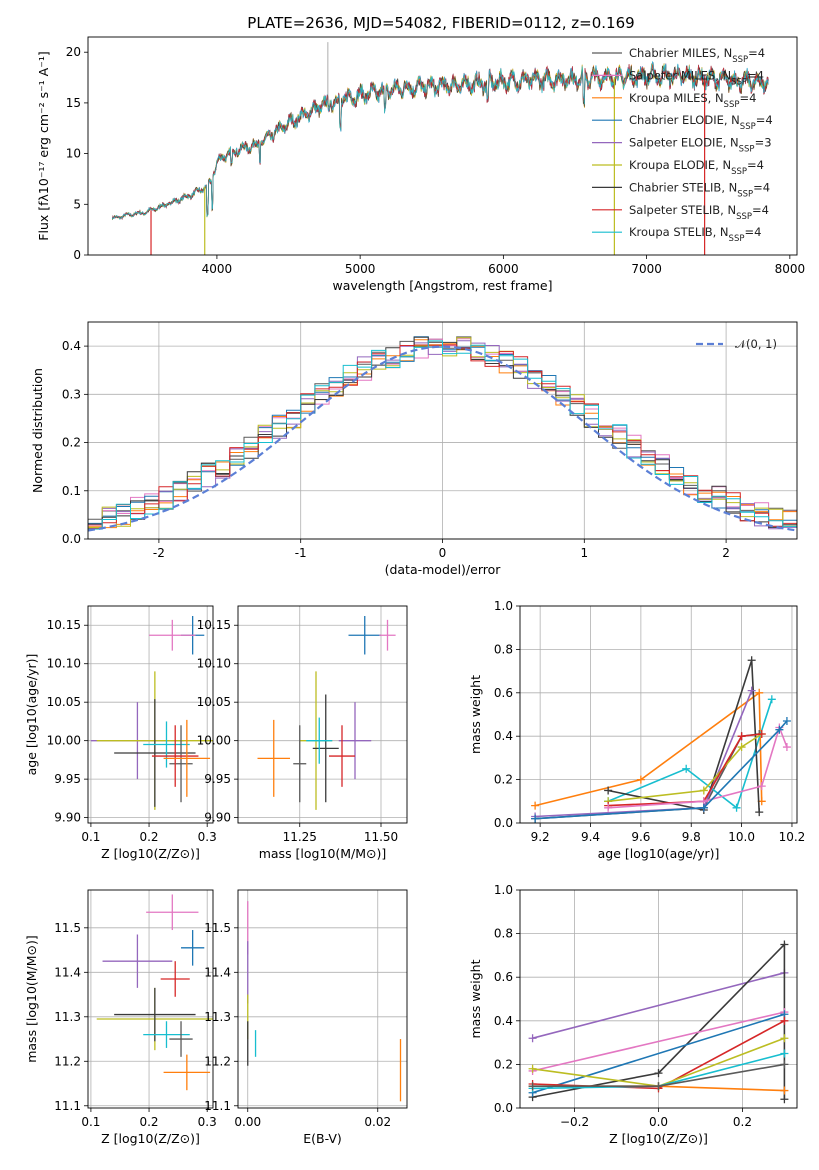 The image size is (819, 1170). What do you see at coordinates (67, 1061) in the screenshot?
I see `mass-vs-Z-ytick-label: 11.2` at bounding box center [67, 1061].